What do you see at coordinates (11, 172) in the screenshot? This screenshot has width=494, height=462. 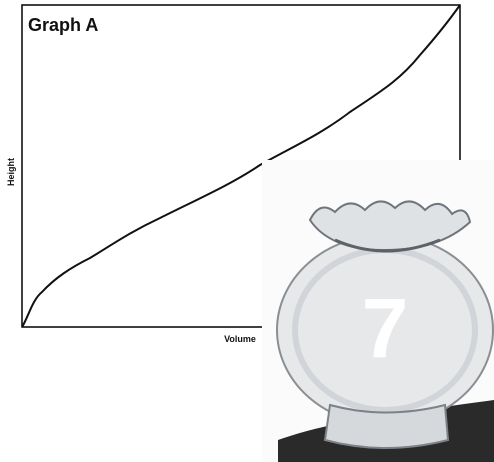 I see `y-axis-label: Height` at bounding box center [11, 172].